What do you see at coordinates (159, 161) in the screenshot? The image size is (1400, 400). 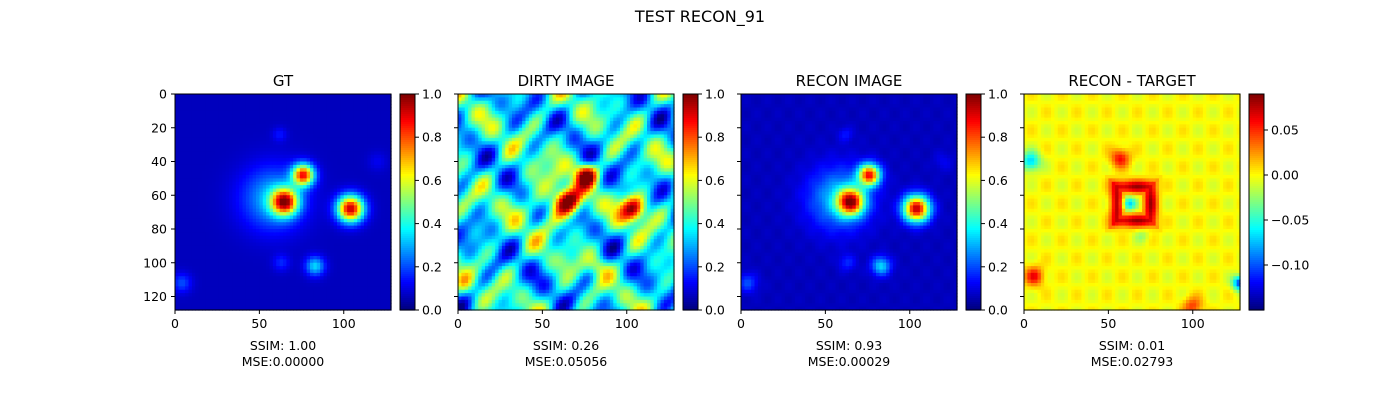 I see `y-tick-label: 40` at bounding box center [159, 161].